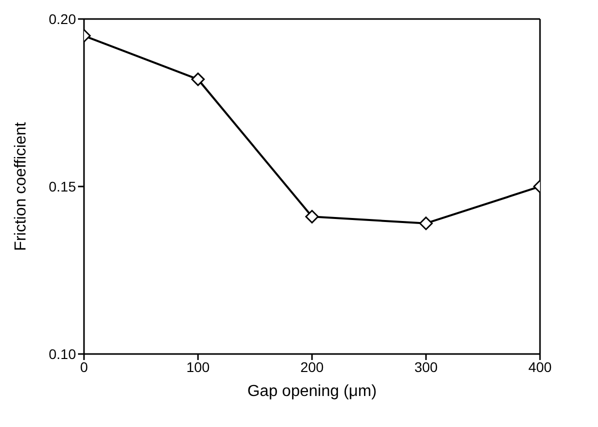 Image resolution: width=598 pixels, height=427 pixels. What do you see at coordinates (540, 366) in the screenshot?
I see `x-tick-label: 400` at bounding box center [540, 366].